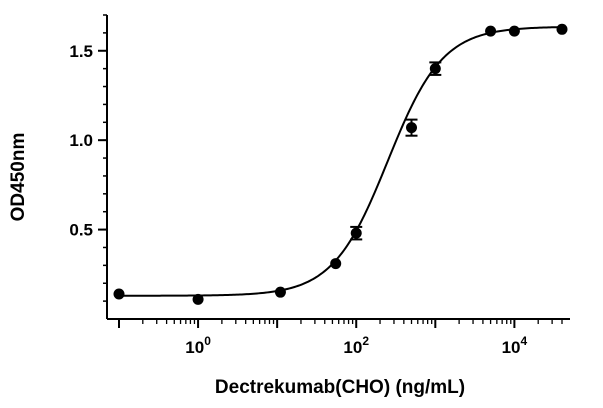 This screenshot has height=408, width=603. What do you see at coordinates (340, 387) in the screenshot?
I see `x-axis-label: Dectrekumab(CHO) (ng/mL)` at bounding box center [340, 387].